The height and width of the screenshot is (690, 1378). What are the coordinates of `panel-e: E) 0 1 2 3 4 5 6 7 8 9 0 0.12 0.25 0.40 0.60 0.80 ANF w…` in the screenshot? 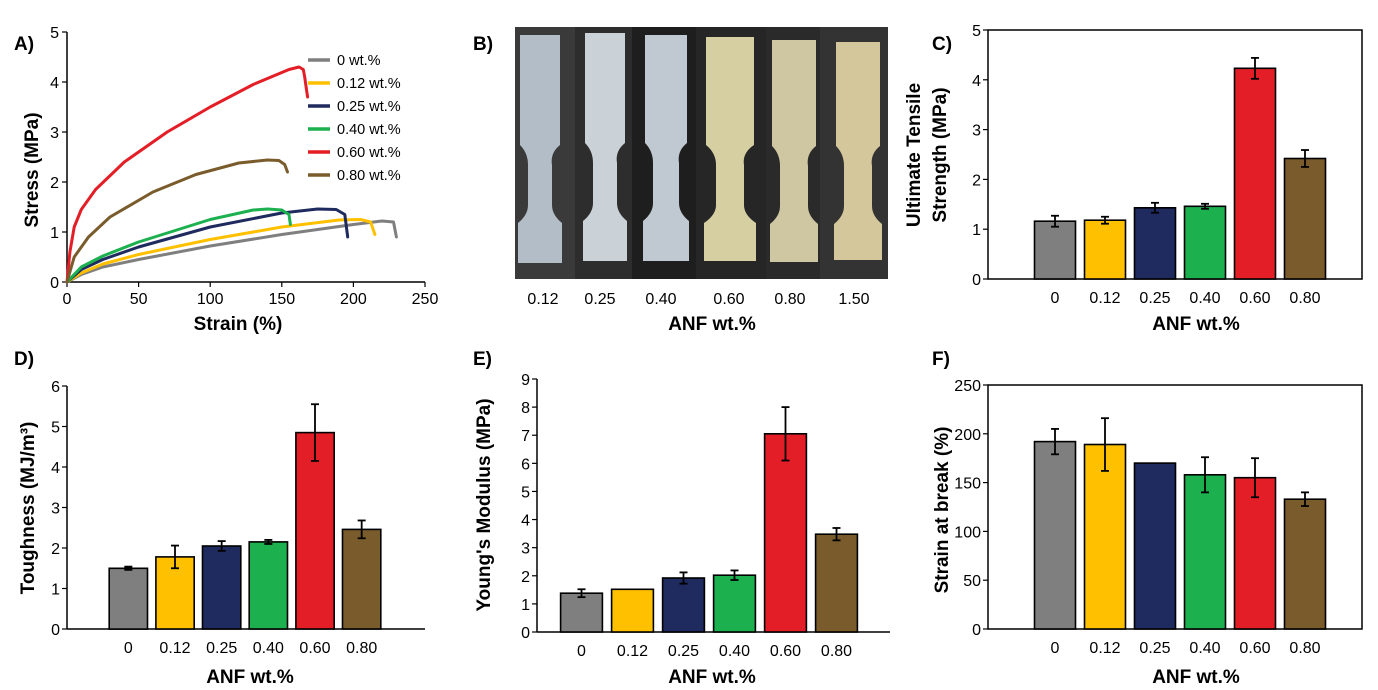 It's located at (681, 518).